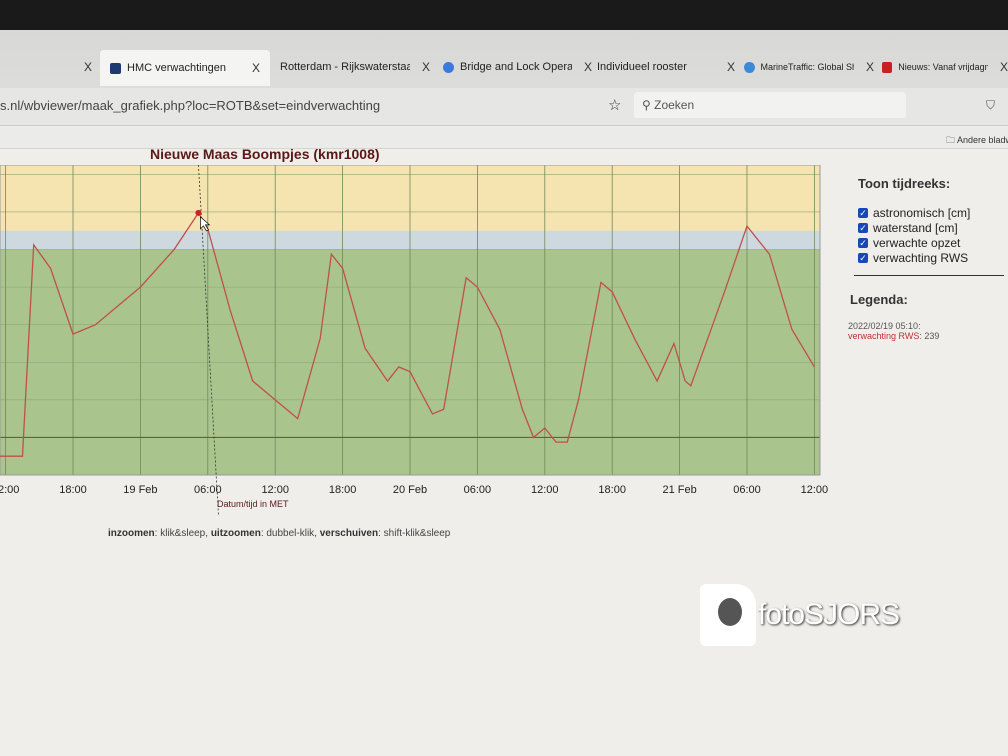 The height and width of the screenshot is (756, 1008). Describe the element at coordinates (884, 326) in the screenshot. I see `legend-time: 2022/02/19 05:10:` at that location.